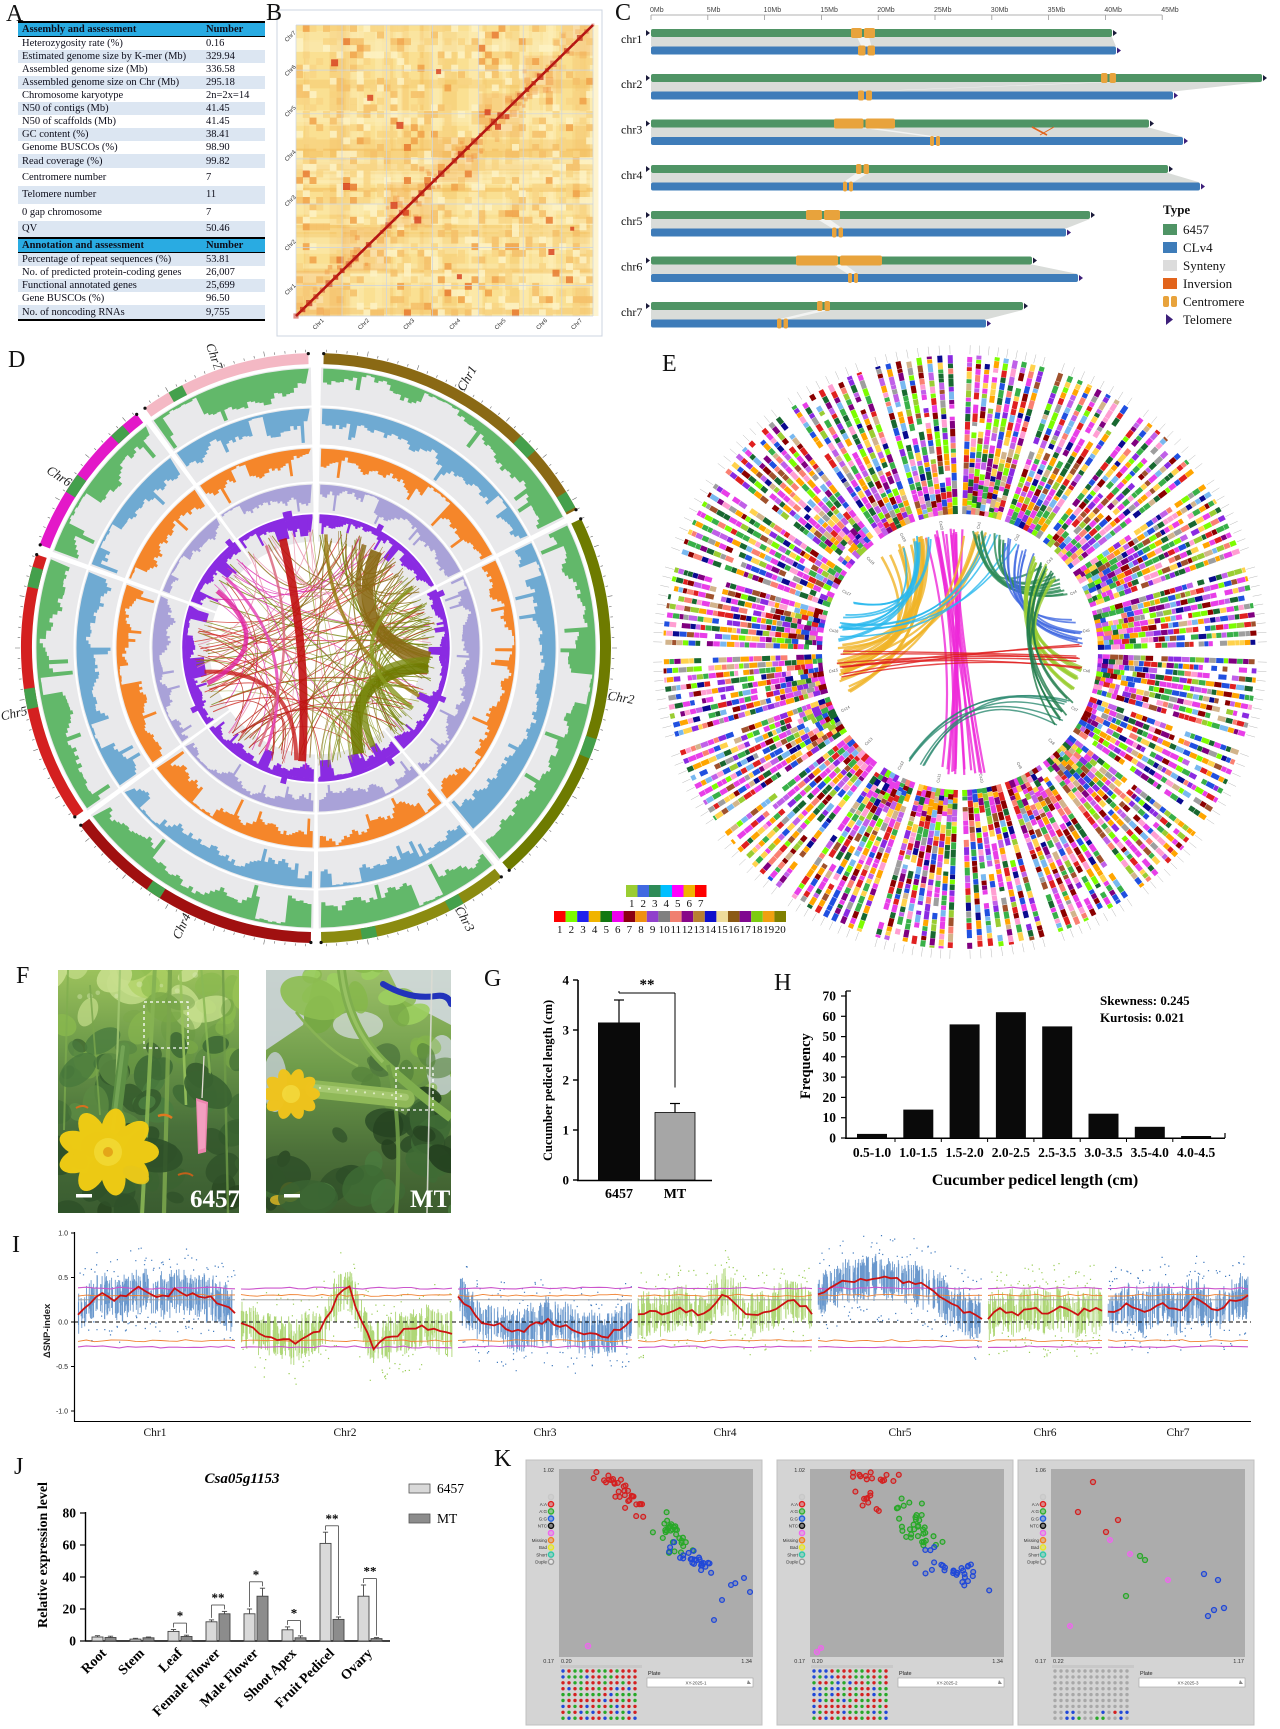 This screenshot has width=1280, height=1729. I want to click on svg-text: 1.06, so click(1040, 1471).